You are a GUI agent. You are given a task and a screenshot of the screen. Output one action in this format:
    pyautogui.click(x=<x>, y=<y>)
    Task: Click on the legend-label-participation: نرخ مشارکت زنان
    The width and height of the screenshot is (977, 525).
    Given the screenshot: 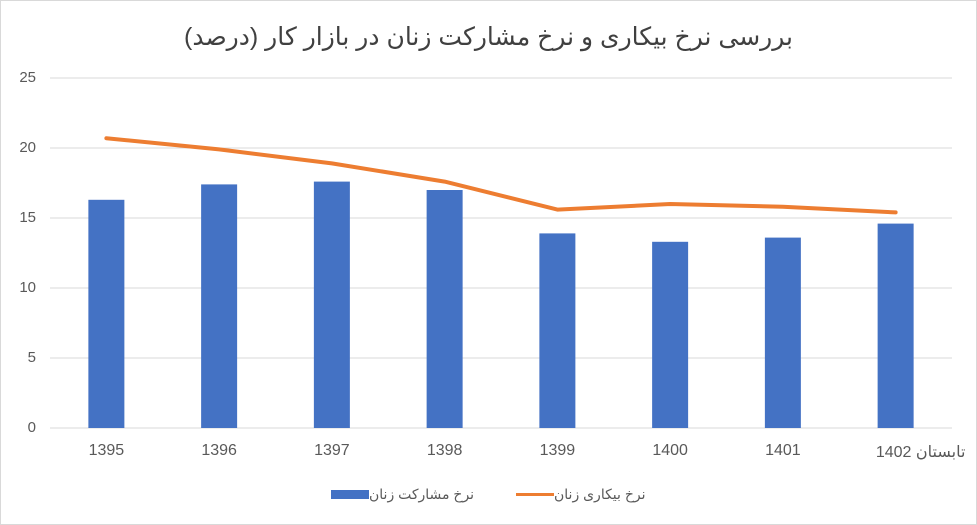 What is the action you would take?
    pyautogui.click(x=422, y=494)
    